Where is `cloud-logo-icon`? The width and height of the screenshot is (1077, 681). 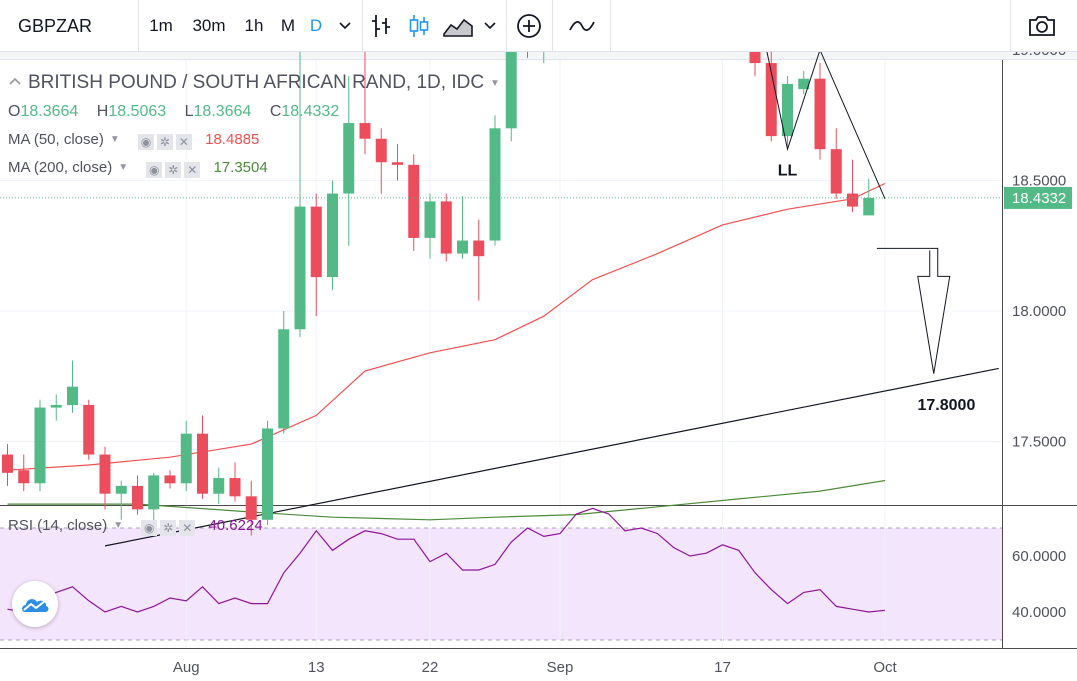 cloud-logo-icon is located at coordinates (35, 605).